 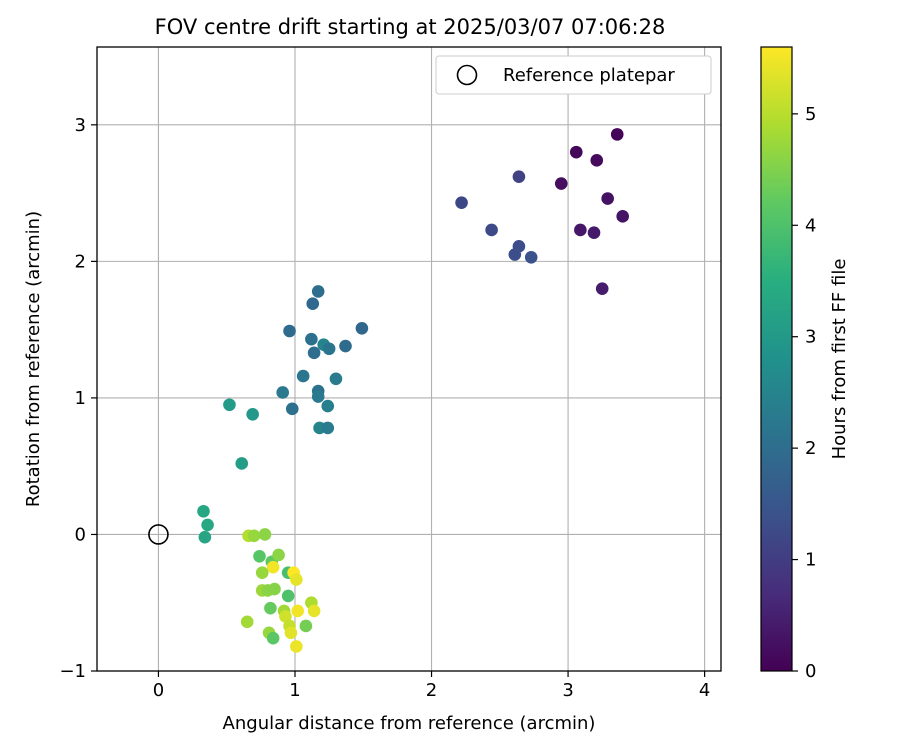 What do you see at coordinates (567, 690) in the screenshot?
I see `x-tick-label: 3` at bounding box center [567, 690].